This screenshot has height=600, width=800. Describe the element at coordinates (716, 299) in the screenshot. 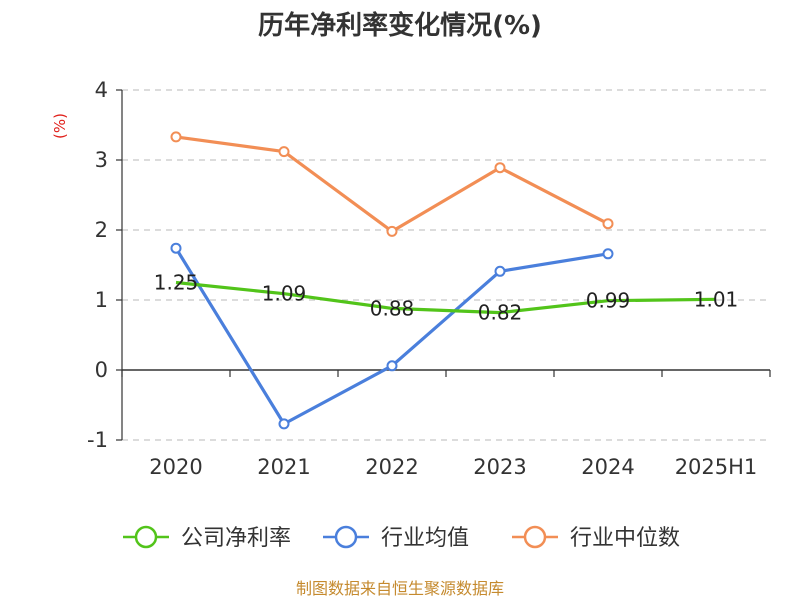

I see `data-label: 1.01` at that location.